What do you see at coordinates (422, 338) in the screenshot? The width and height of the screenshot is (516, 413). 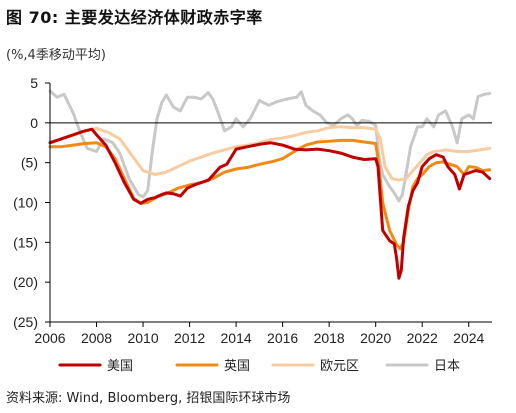 I see `x-tick-label: 2022` at bounding box center [422, 338].